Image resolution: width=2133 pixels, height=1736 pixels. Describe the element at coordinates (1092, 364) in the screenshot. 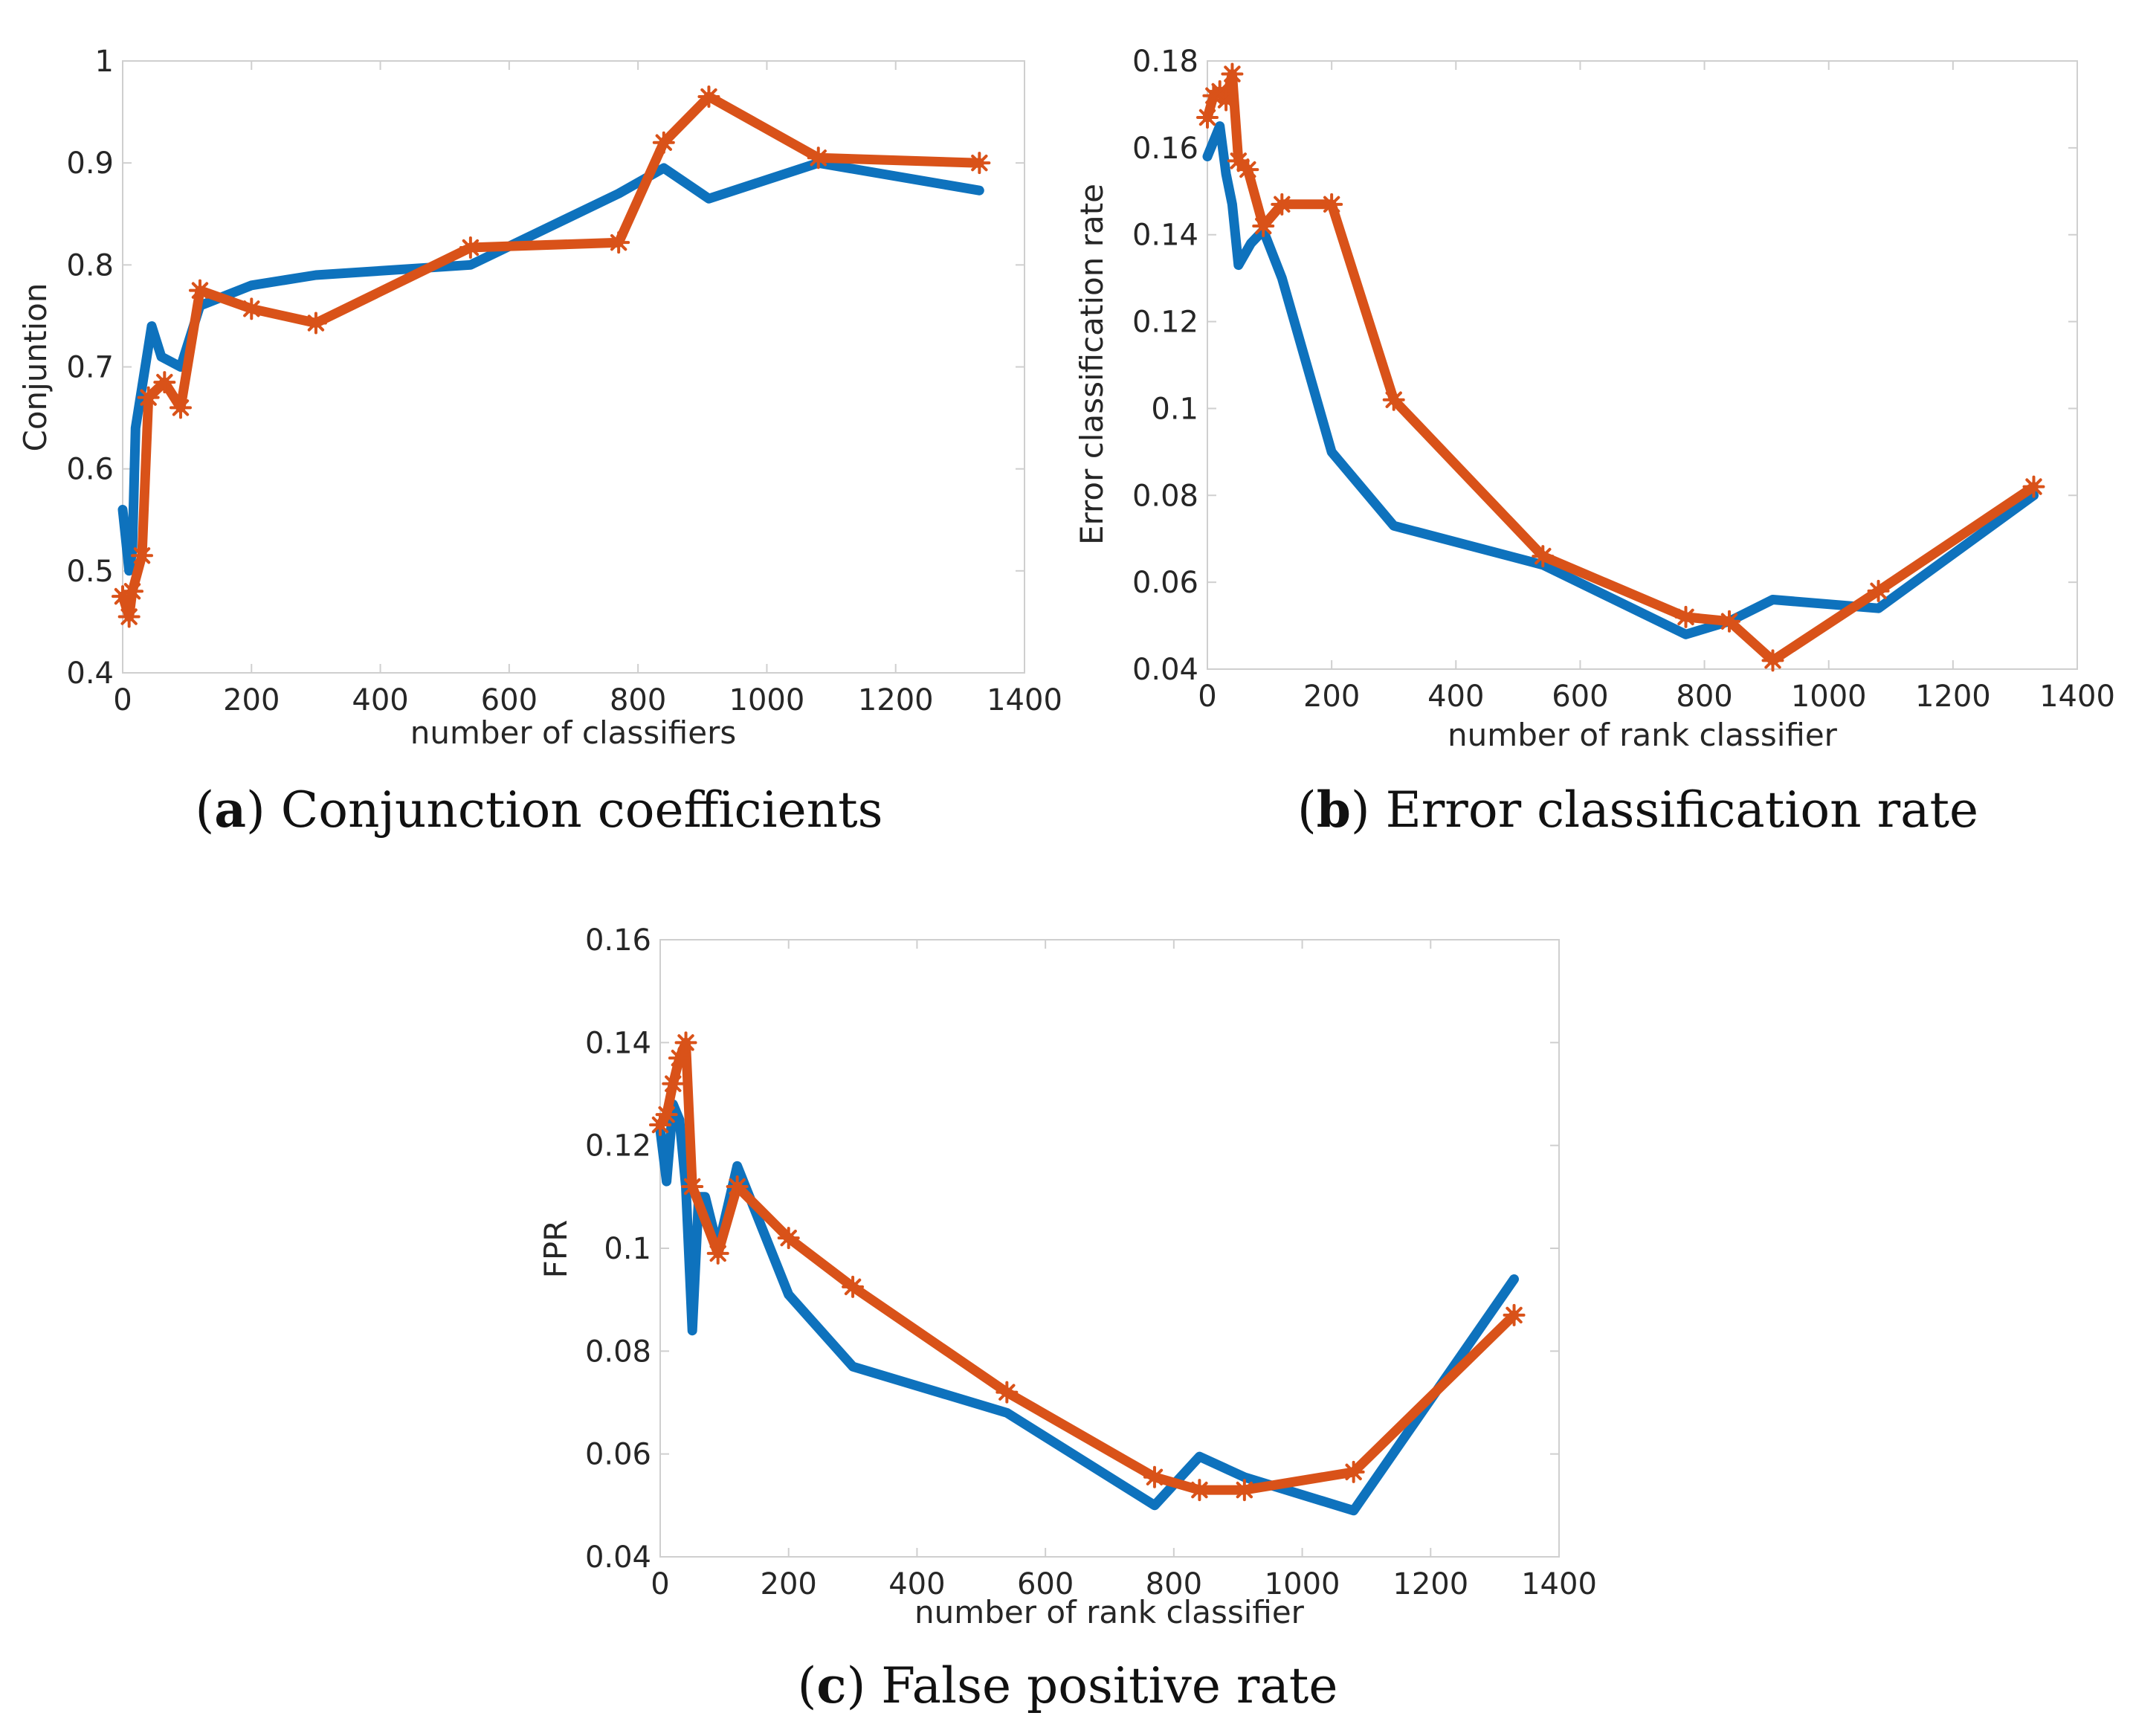

I see `y-axis-label: Error classification rate` at that location.